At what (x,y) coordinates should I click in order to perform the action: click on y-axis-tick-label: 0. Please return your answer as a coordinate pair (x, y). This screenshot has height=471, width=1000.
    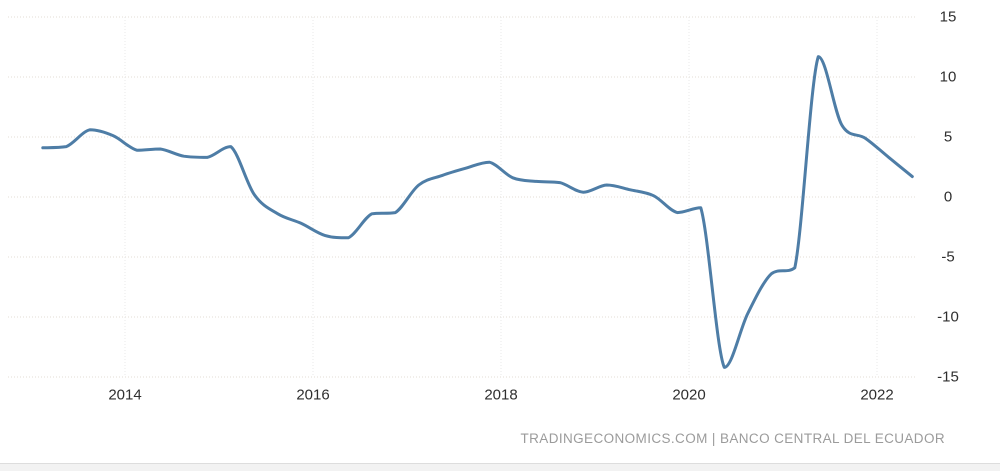
    Looking at the image, I should click on (948, 197).